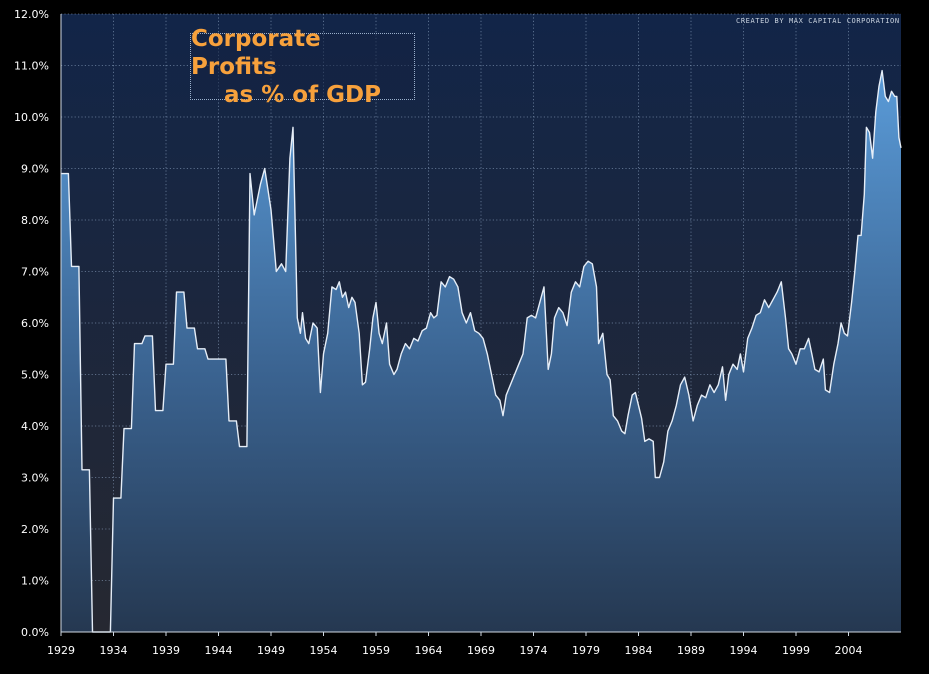 The image size is (929, 674). Describe the element at coordinates (31, 14) in the screenshot. I see `y-tick-label: 12.0%` at that location.